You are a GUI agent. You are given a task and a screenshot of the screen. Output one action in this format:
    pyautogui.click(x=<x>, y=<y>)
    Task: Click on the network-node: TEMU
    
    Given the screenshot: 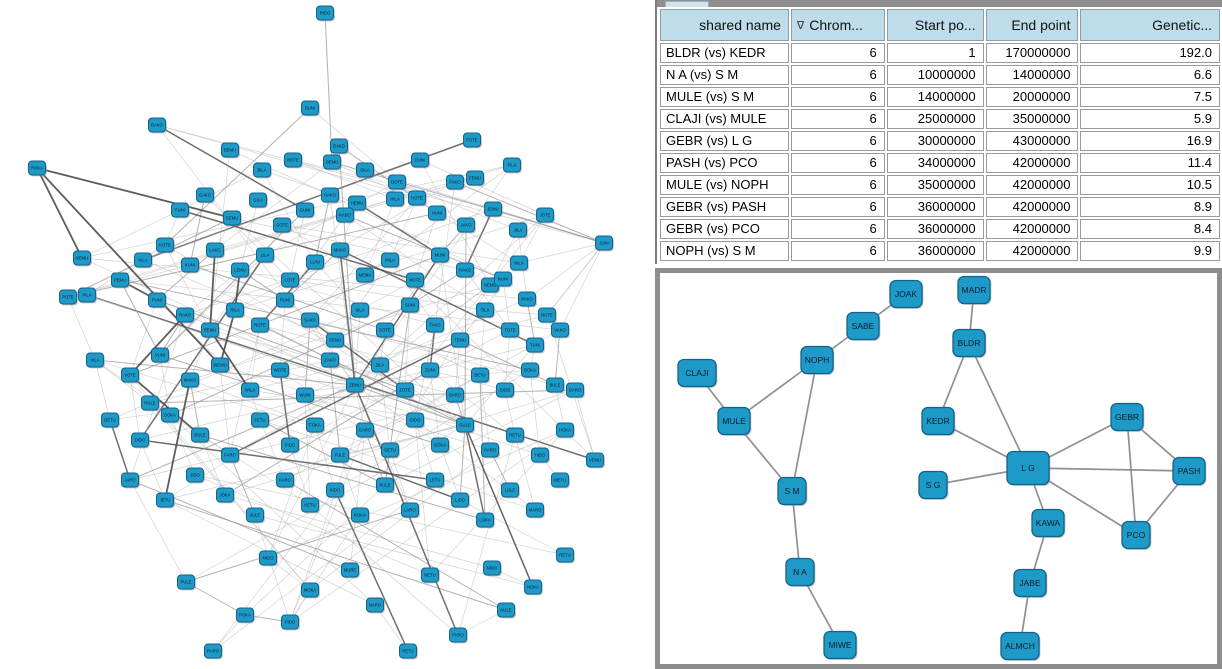 What is the action you would take?
    pyautogui.click(x=460, y=340)
    